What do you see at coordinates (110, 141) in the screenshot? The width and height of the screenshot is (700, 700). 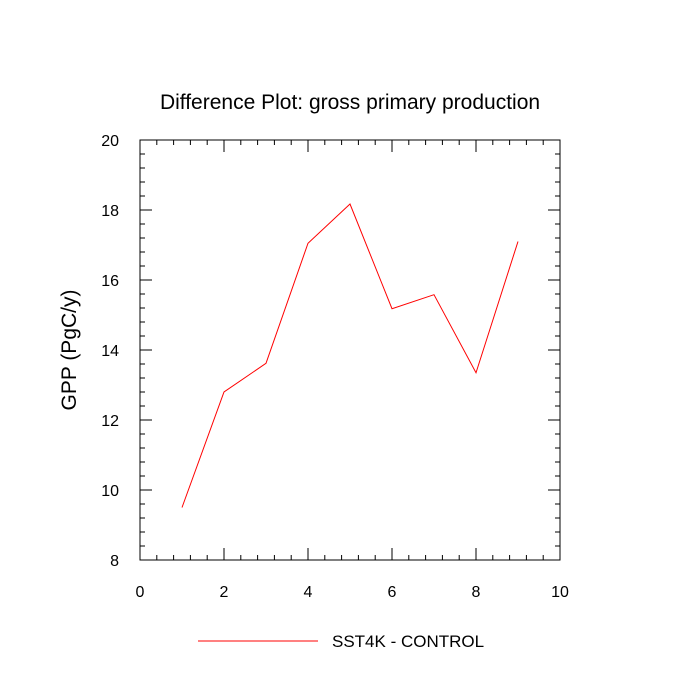 I see `y-tick-label: 20` at bounding box center [110, 141].